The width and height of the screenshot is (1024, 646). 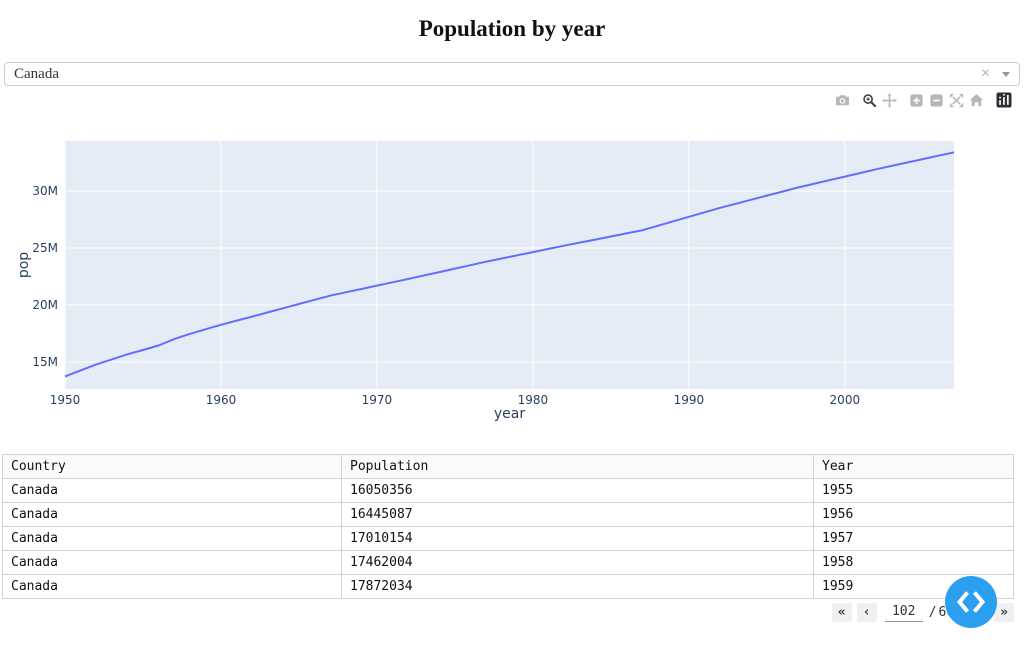 I want to click on pagination: « ‹ / 663 › », so click(x=507, y=612).